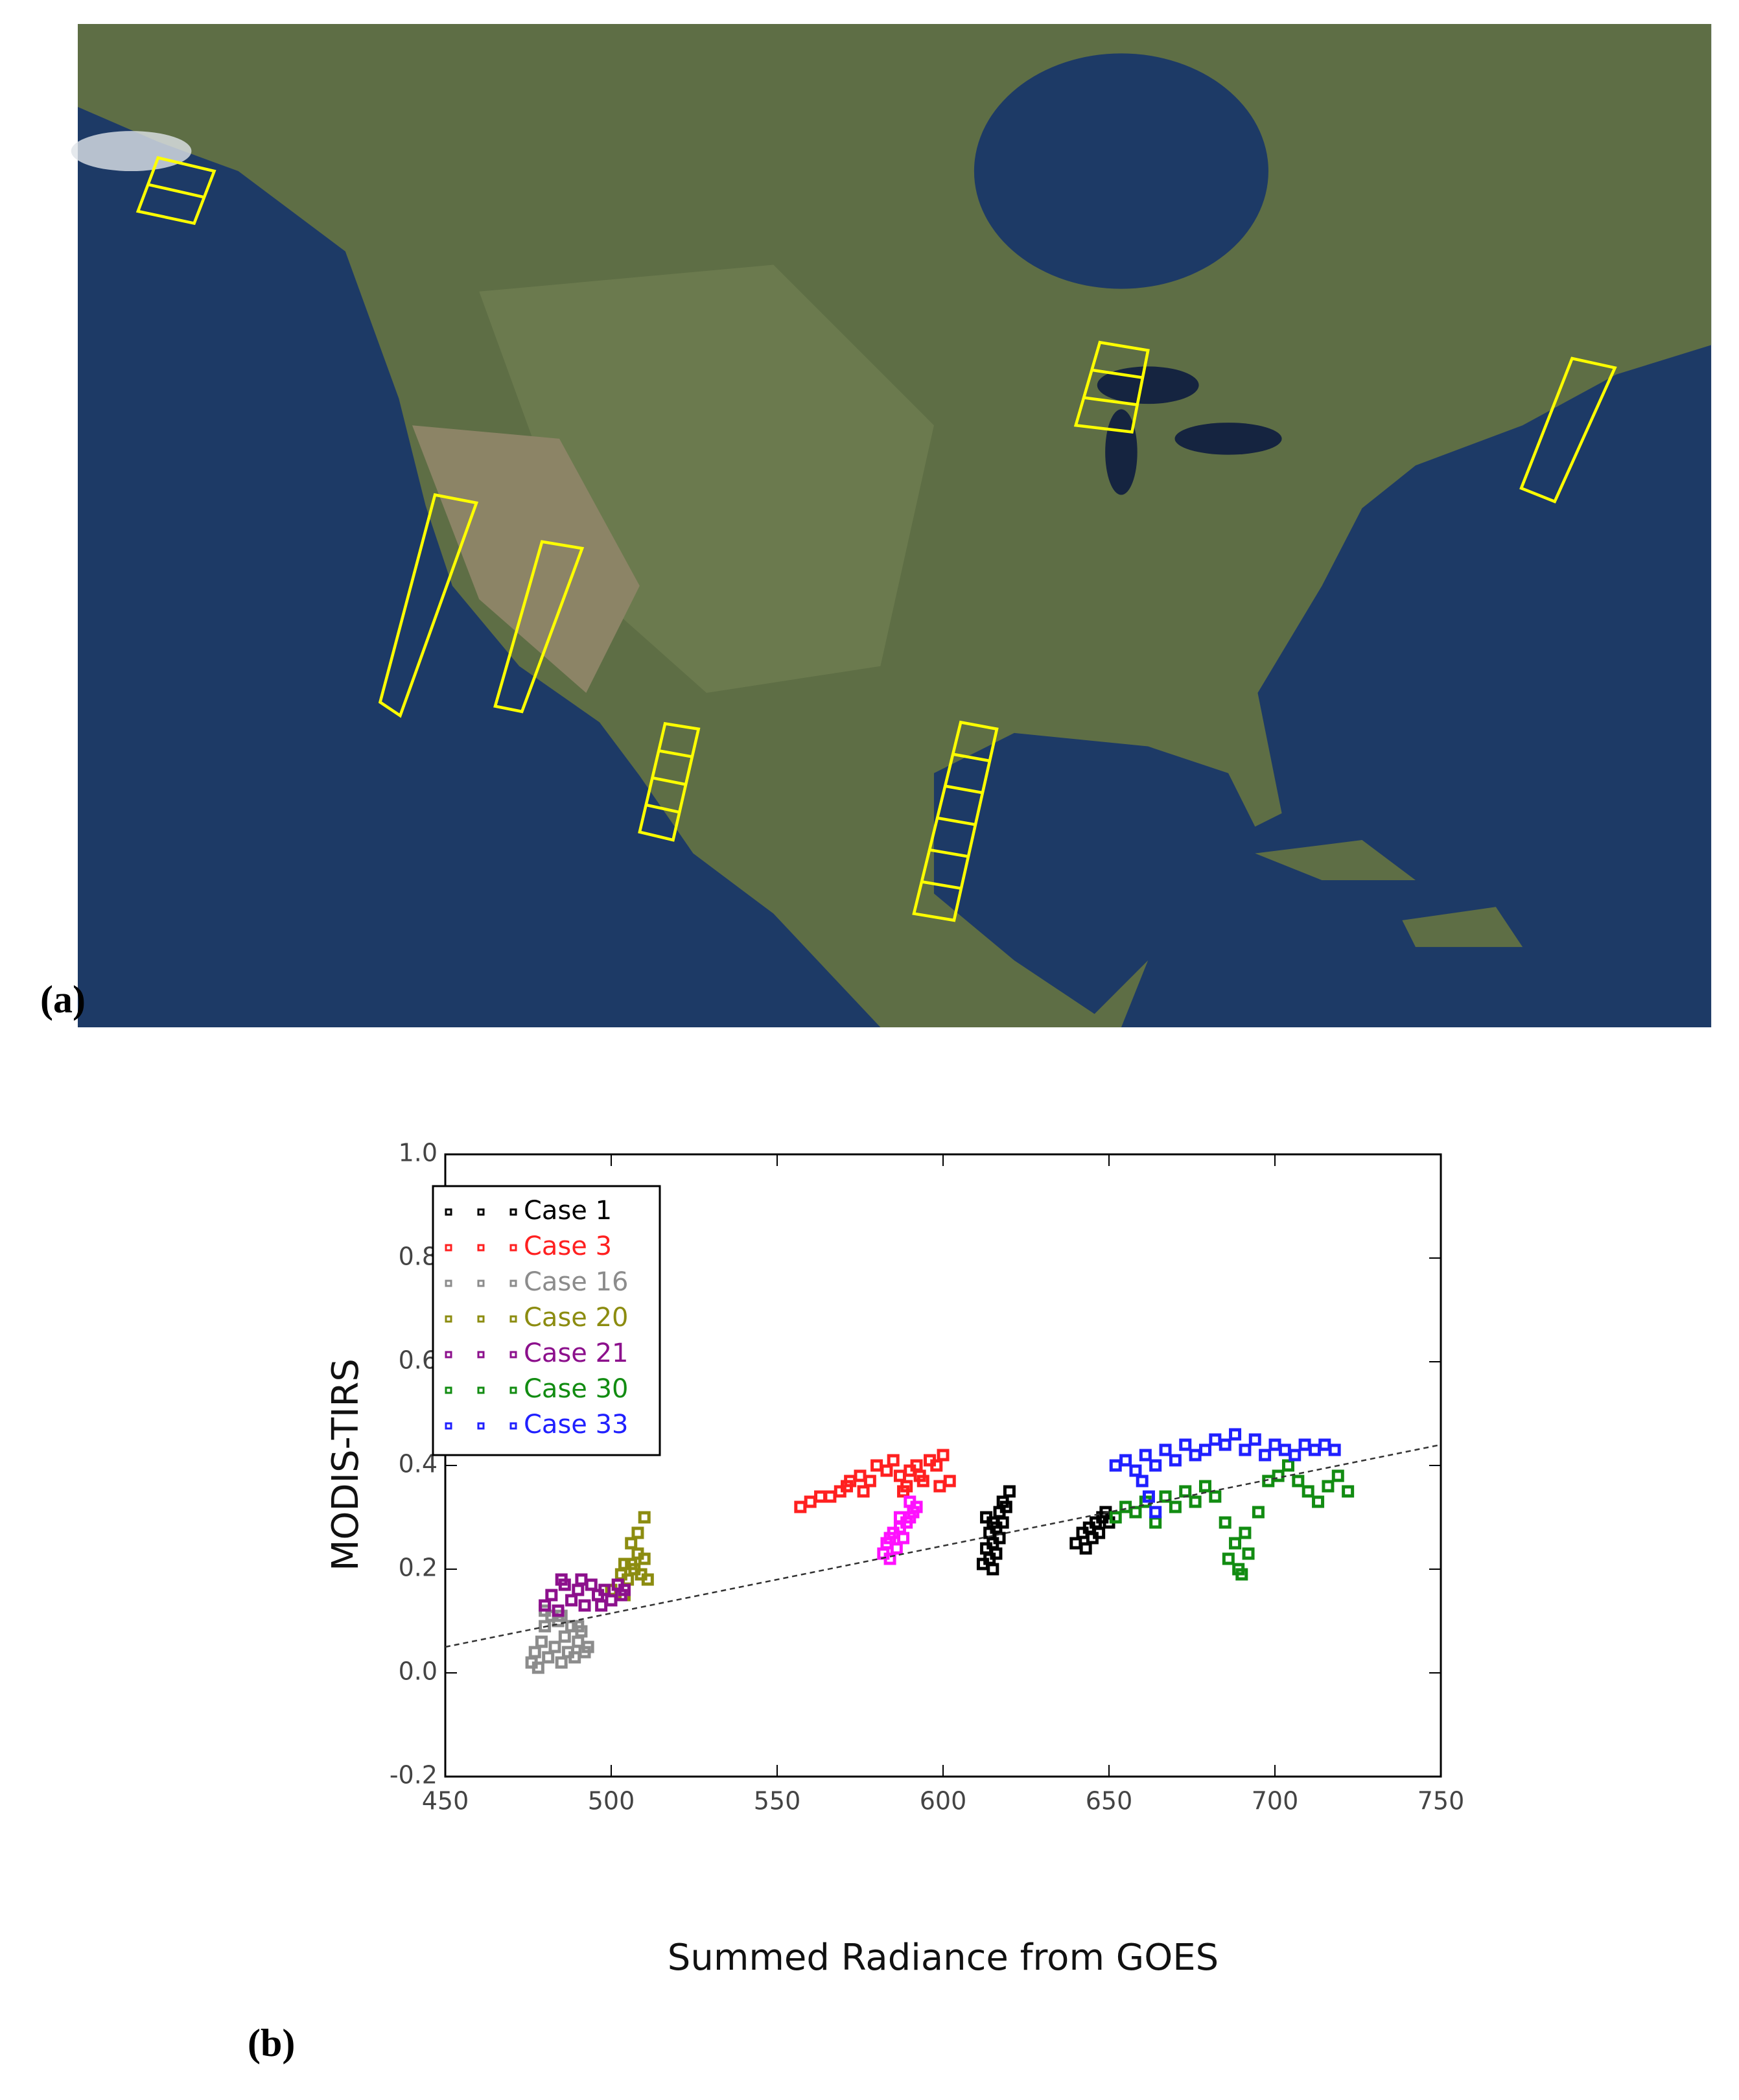 This screenshot has width=1739, height=2100. What do you see at coordinates (418, 1464) in the screenshot?
I see `y-tick-label: 0.4` at bounding box center [418, 1464].